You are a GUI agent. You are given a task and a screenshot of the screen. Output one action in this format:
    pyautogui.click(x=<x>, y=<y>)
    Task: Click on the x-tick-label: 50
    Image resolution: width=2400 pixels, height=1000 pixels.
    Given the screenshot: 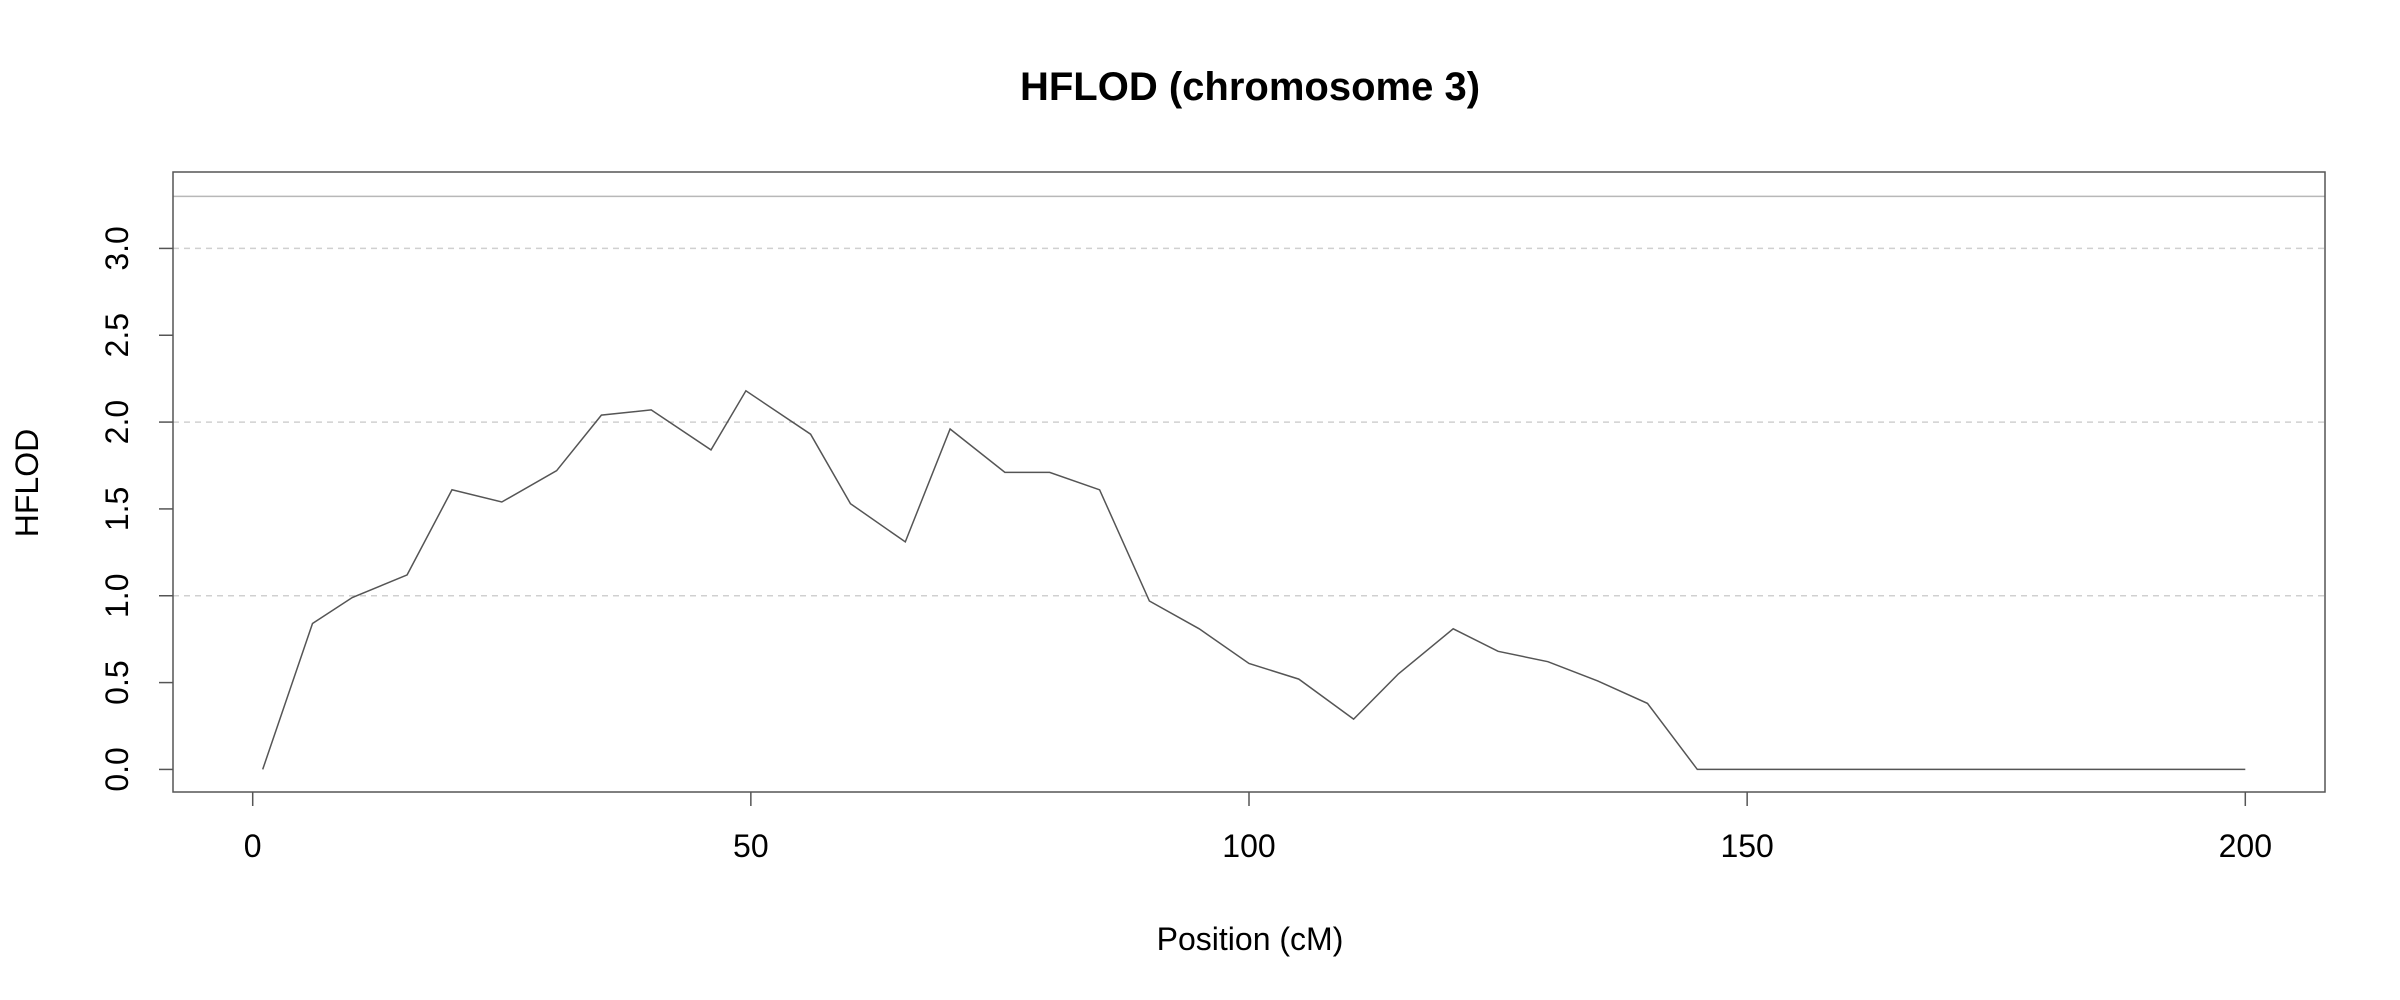 What is the action you would take?
    pyautogui.click(x=751, y=846)
    